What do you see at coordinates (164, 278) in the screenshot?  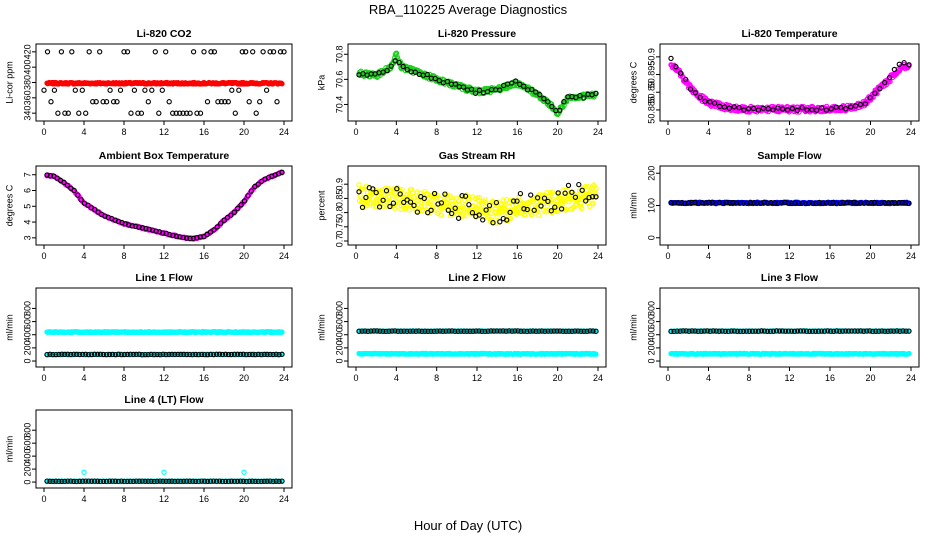 I see `chart-title: Line 1 Flow` at bounding box center [164, 278].